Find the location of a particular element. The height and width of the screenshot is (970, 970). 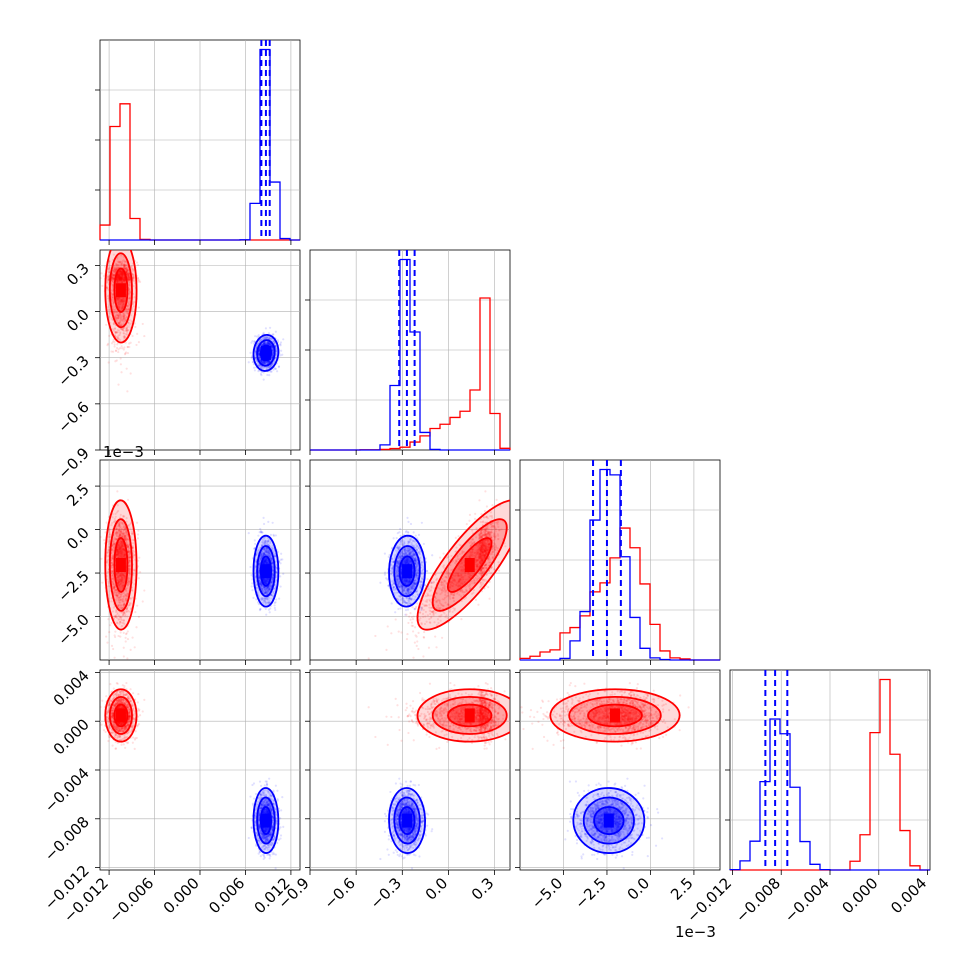

density-peak is located at coordinates (120, 290).